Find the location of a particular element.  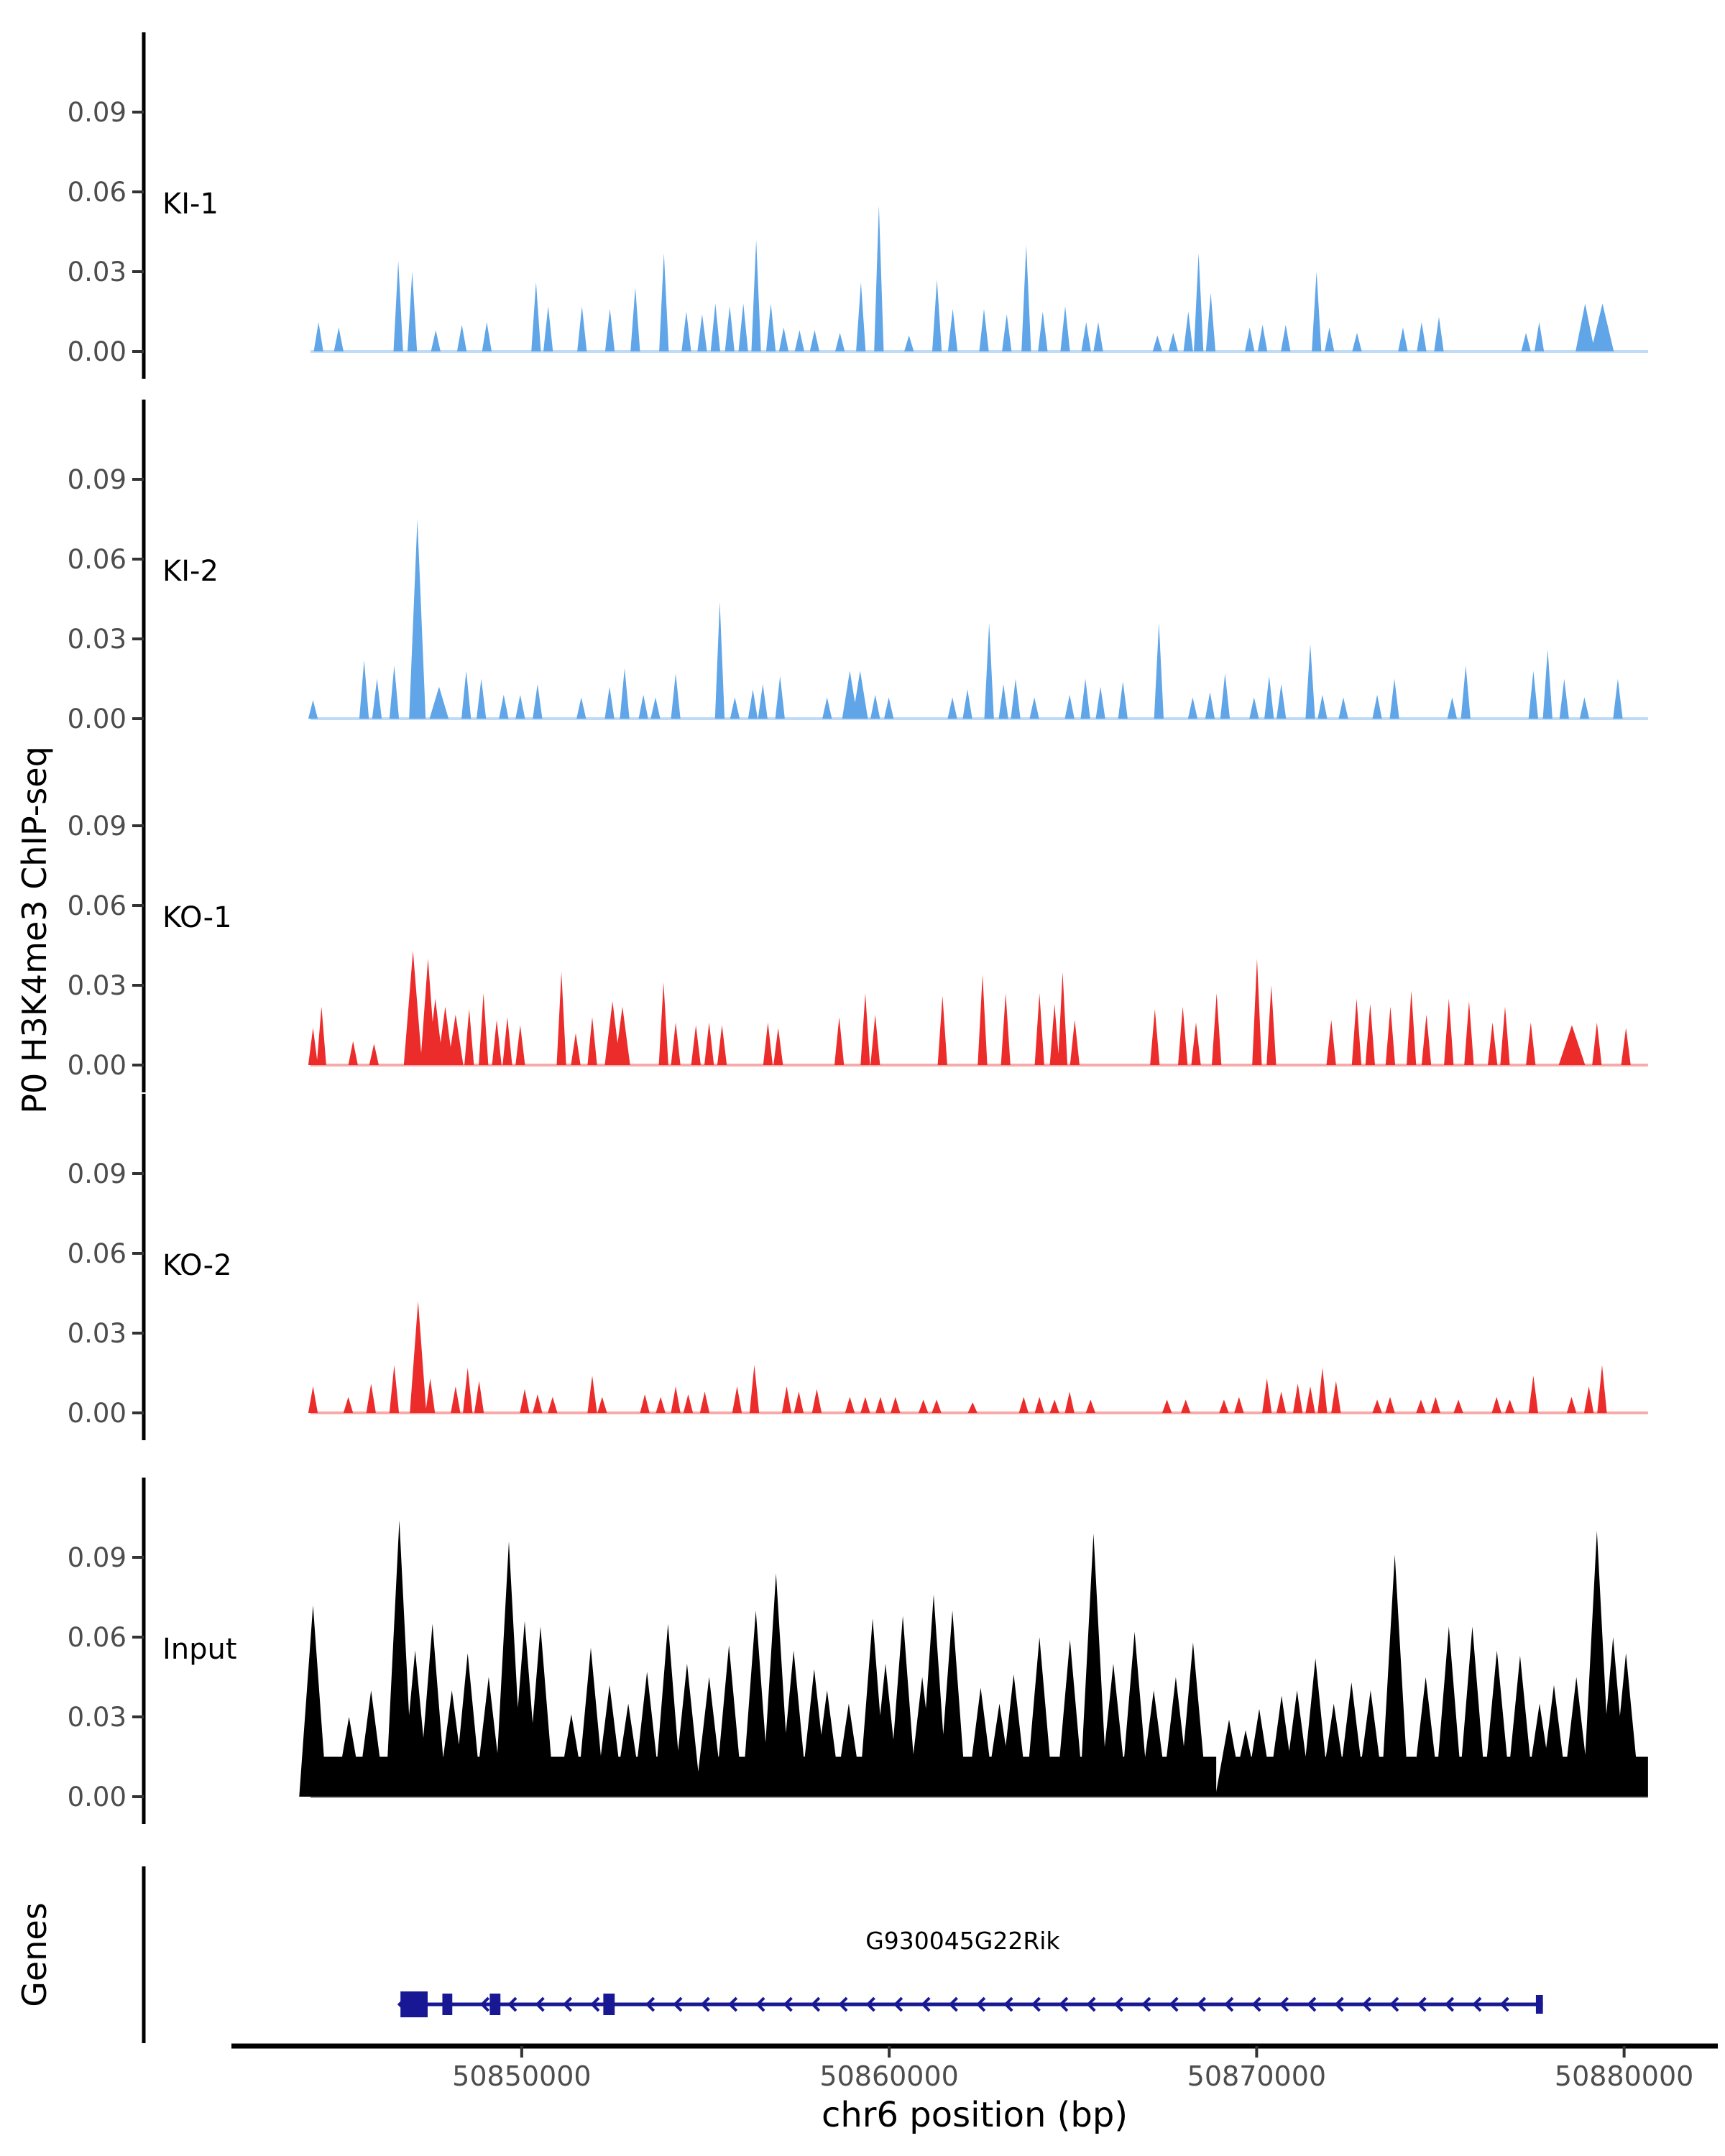

gene-panel: G930045G22Rik is located at coordinates (842, 1954).